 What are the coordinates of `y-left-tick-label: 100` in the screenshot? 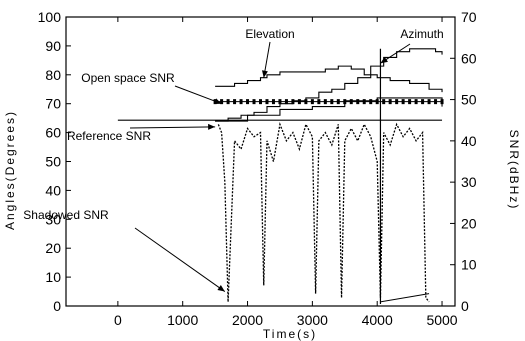 It's located at (50, 17).